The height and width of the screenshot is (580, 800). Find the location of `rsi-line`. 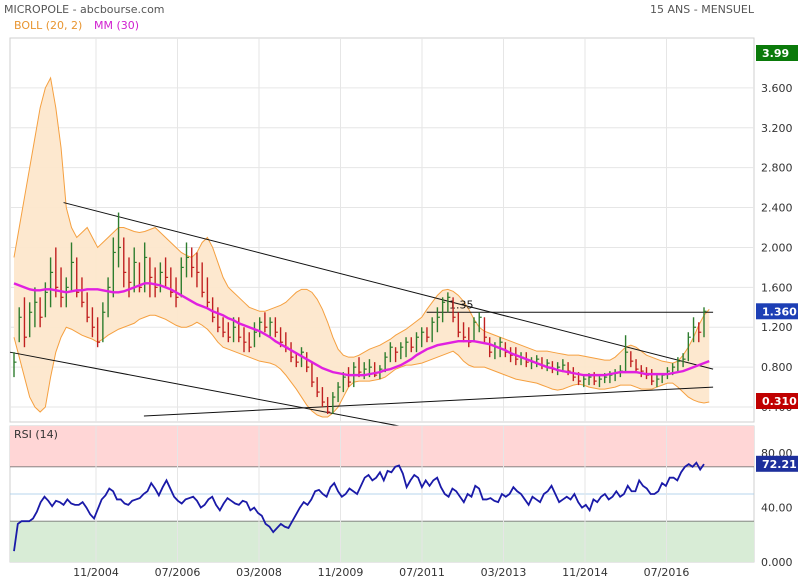

rsi-line is located at coordinates (359, 506).